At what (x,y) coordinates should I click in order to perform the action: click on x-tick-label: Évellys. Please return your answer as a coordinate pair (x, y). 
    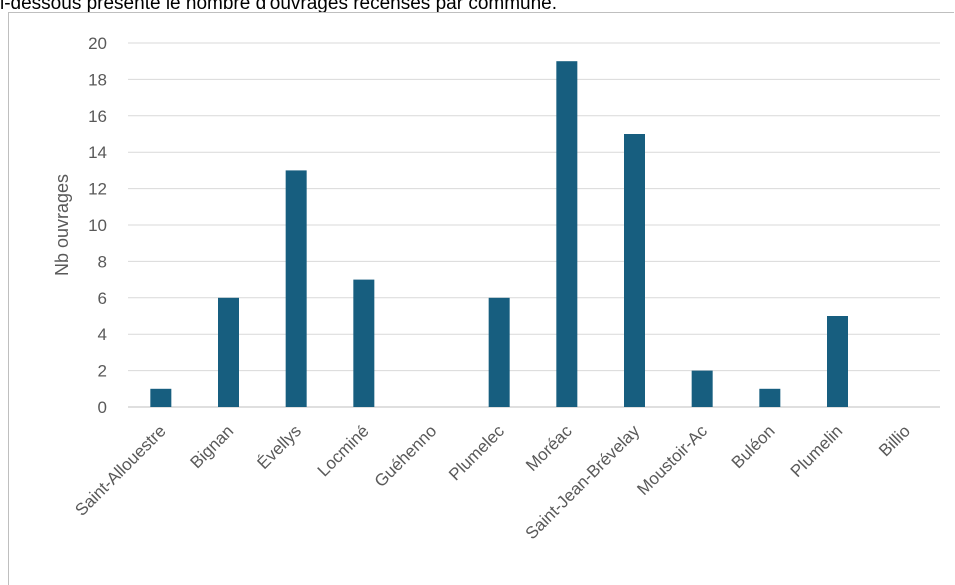
    Looking at the image, I should click on (279, 447).